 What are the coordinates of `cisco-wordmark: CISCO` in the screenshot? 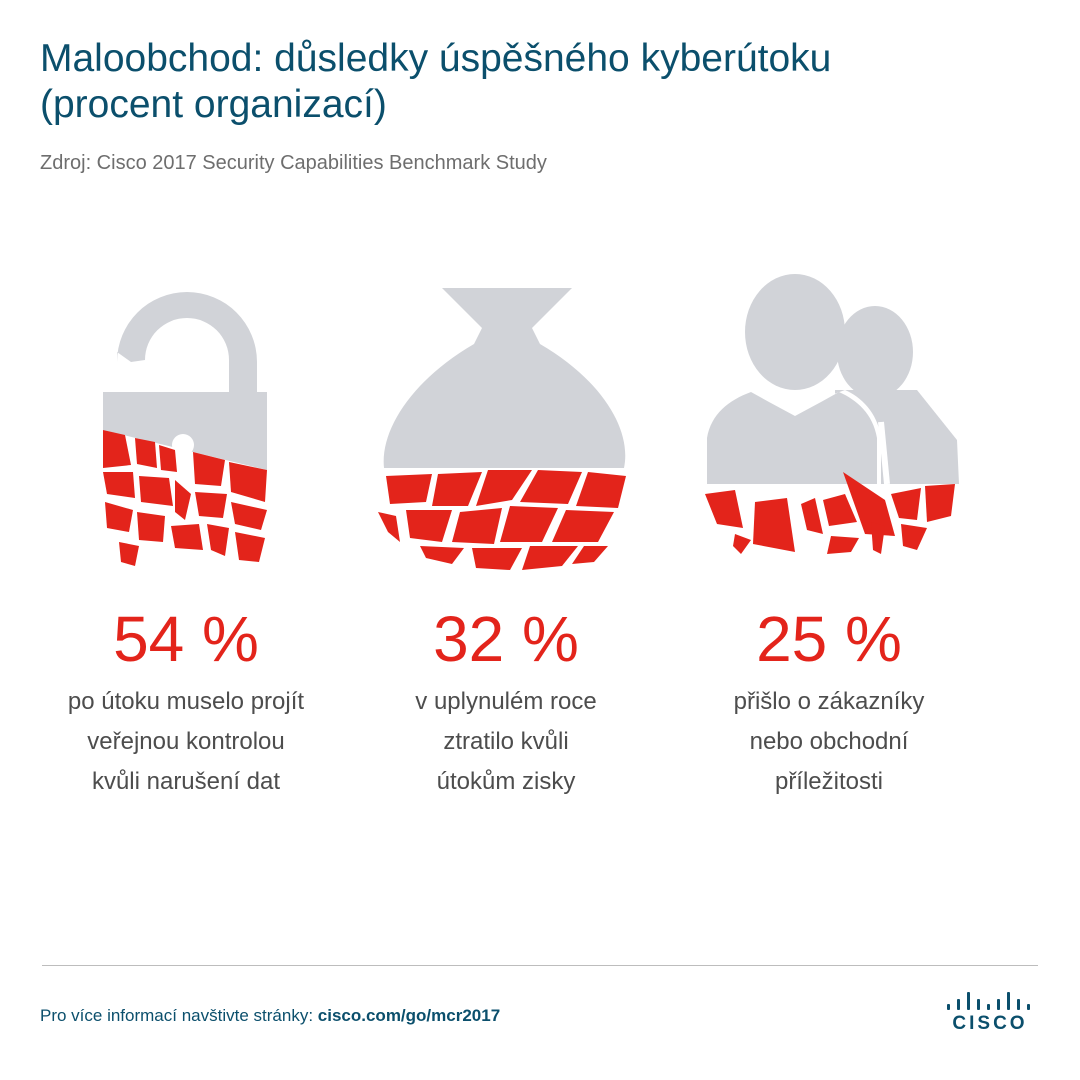 It's located at (990, 1023).